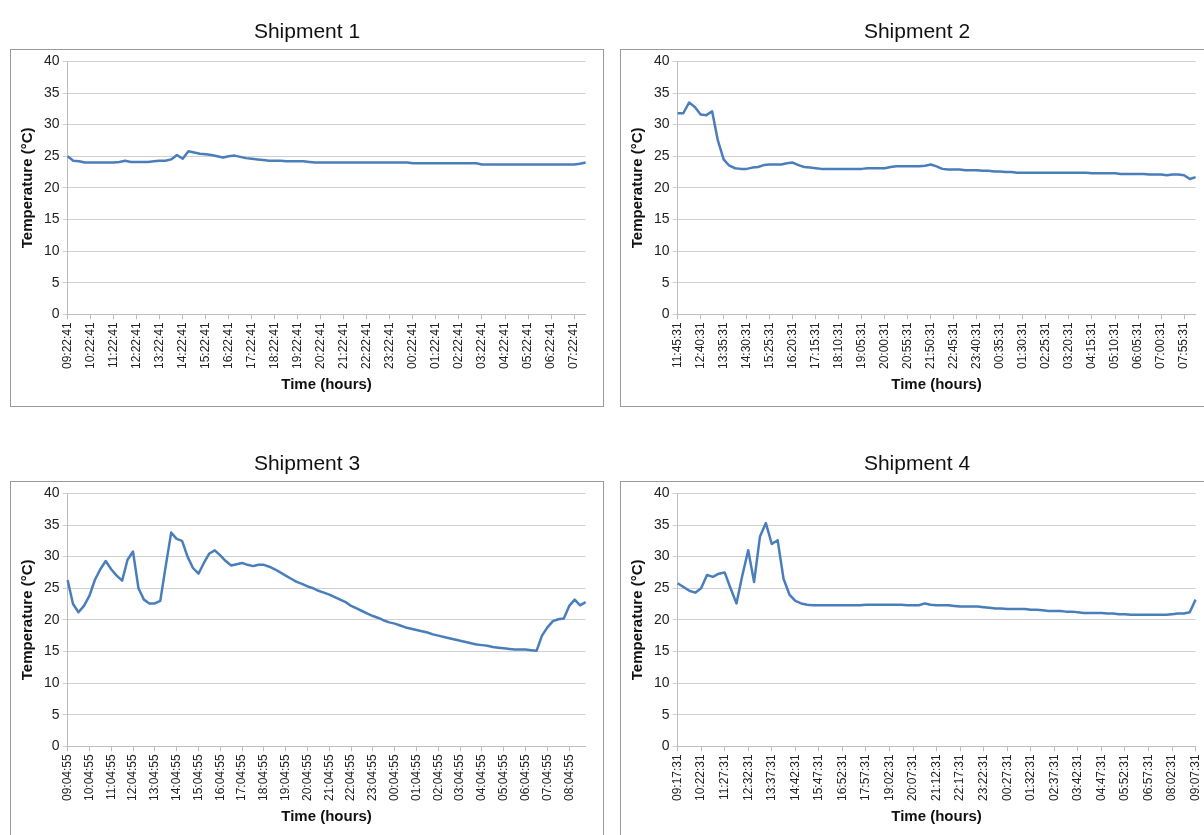  I want to click on x-tick-label: 05:52:31, so click(1124, 777).